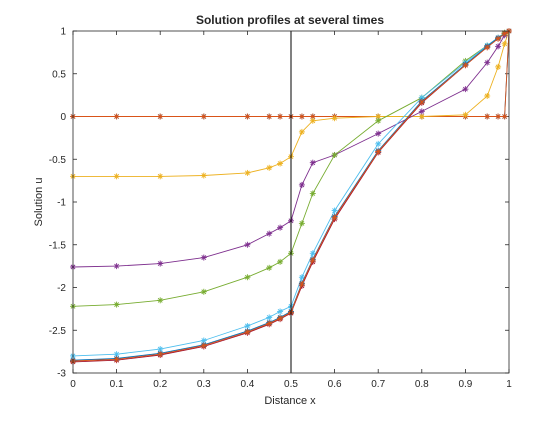  What do you see at coordinates (247, 384) in the screenshot?
I see `x-tick-label: 0.4` at bounding box center [247, 384].